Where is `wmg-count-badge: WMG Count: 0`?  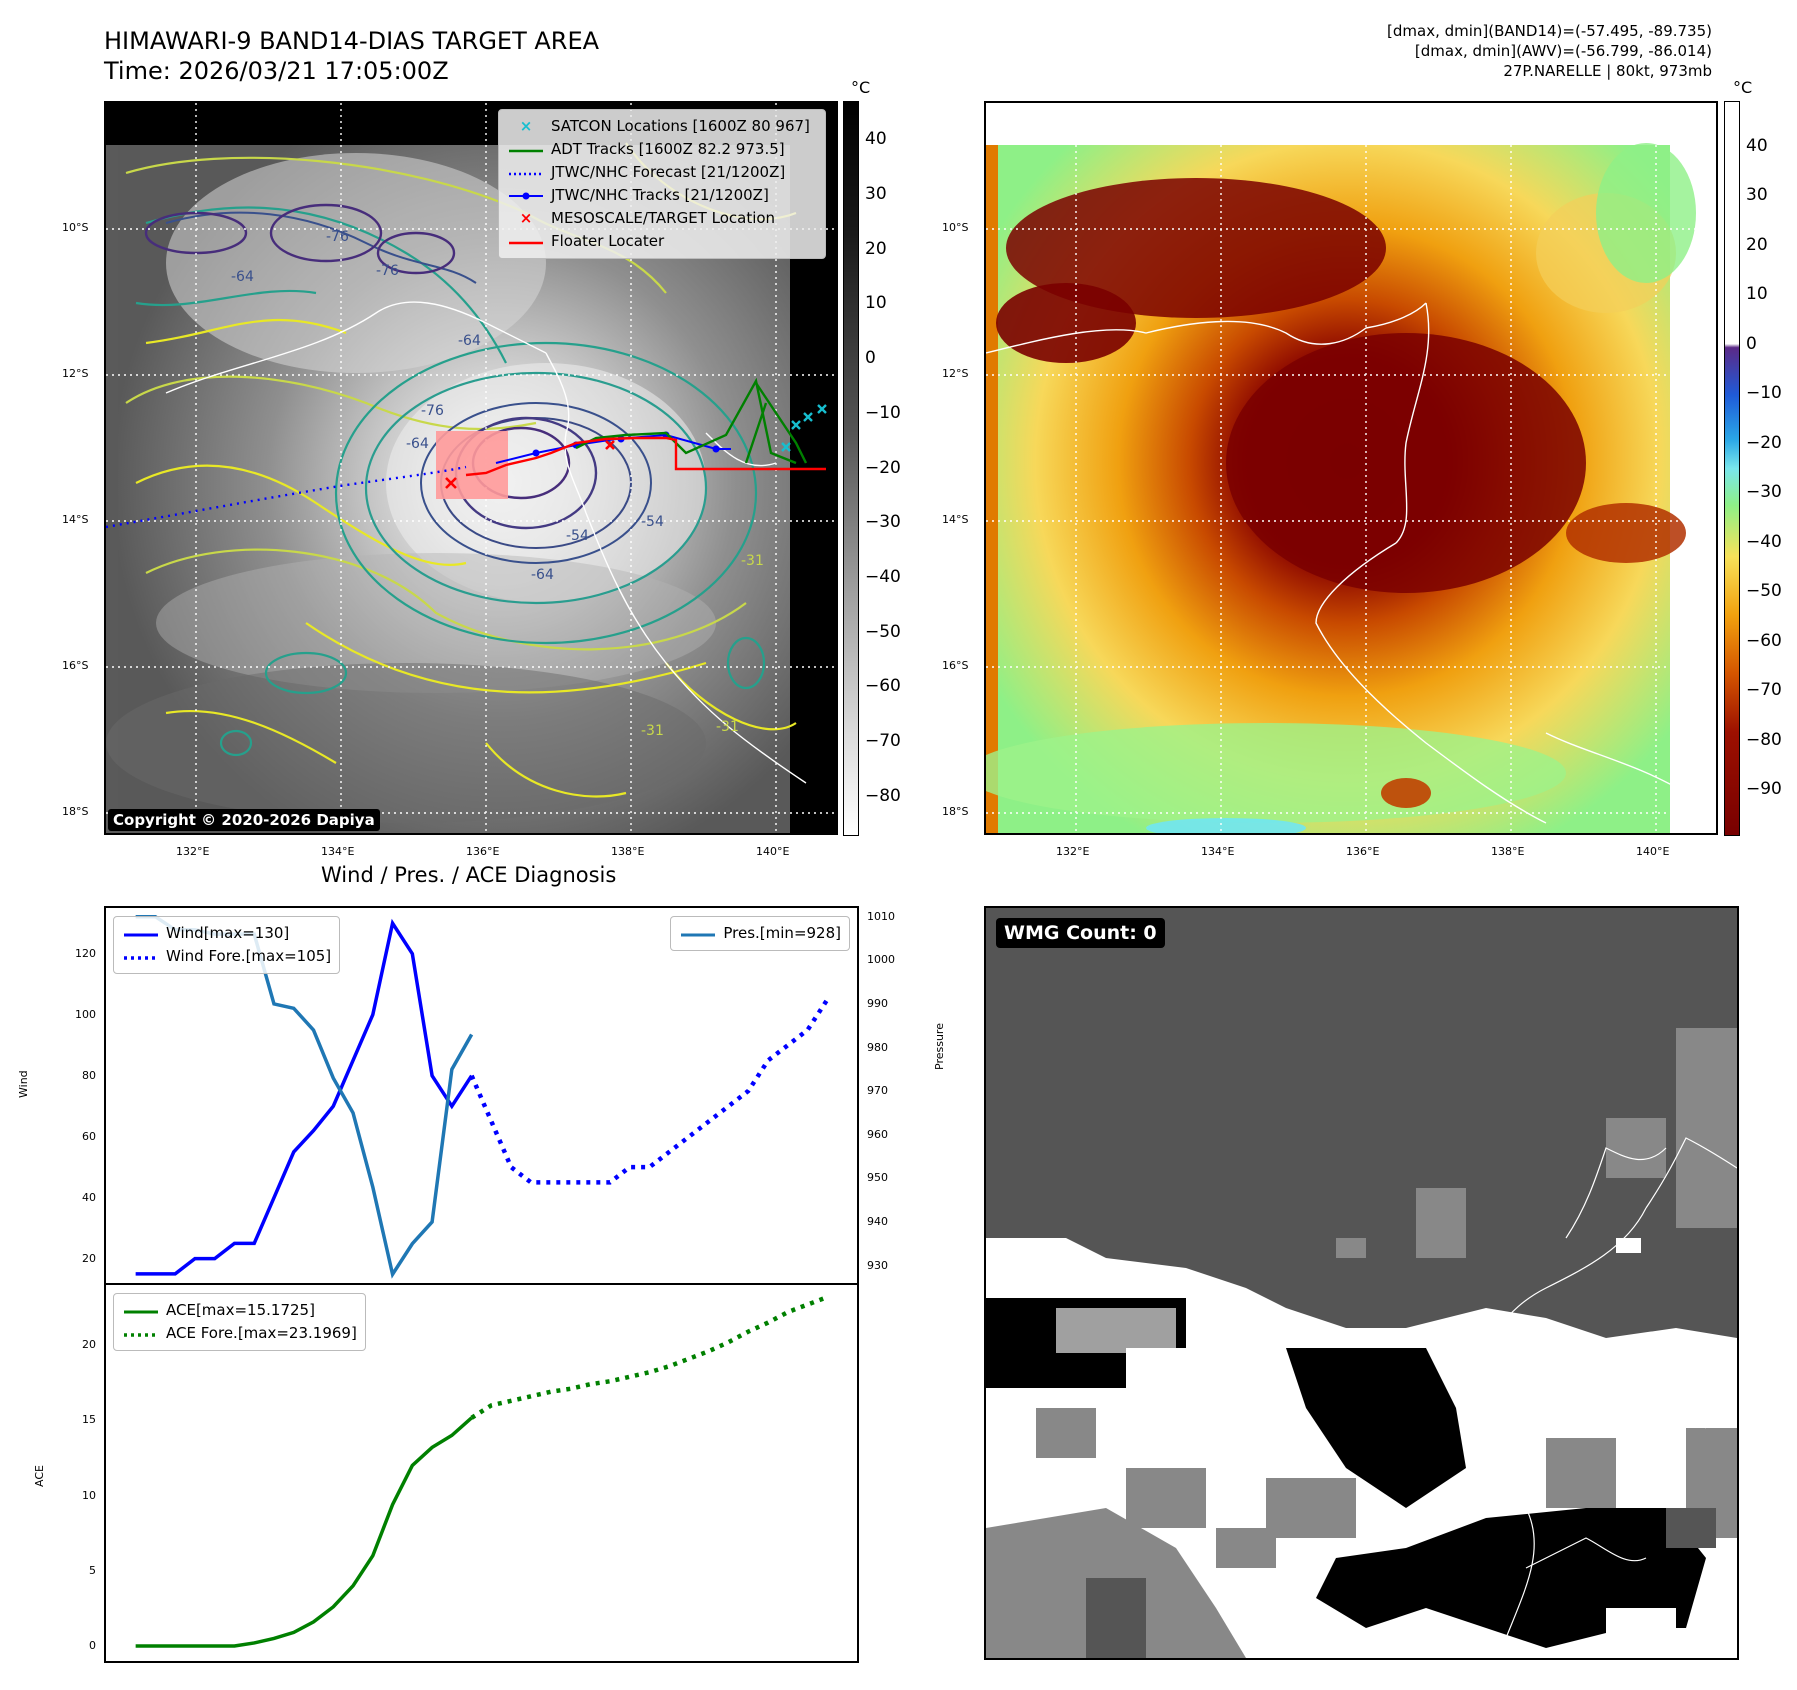
wmg-count-badge: WMG Count: 0 is located at coordinates (1080, 933).